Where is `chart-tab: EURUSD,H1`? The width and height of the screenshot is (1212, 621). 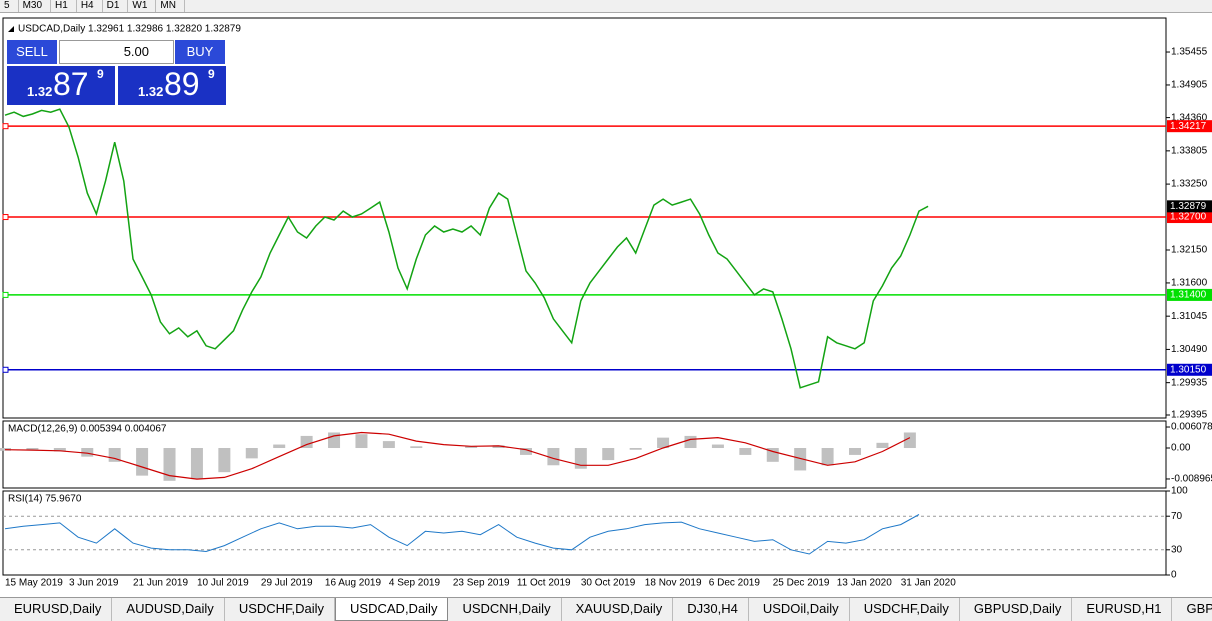 chart-tab: EURUSD,H1 is located at coordinates (1122, 609).